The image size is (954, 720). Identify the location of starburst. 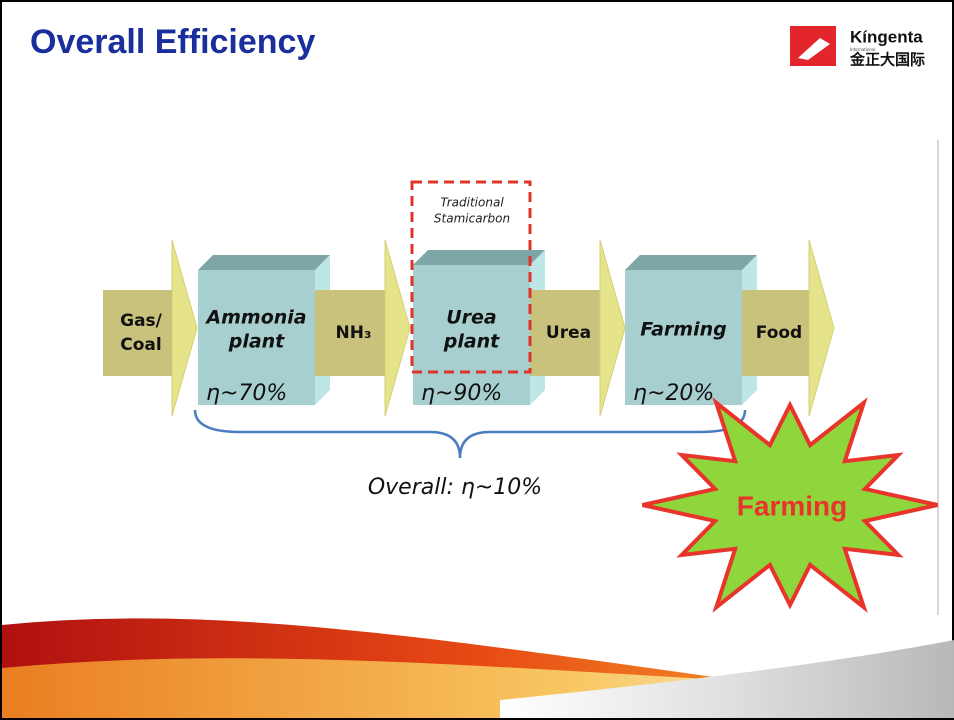
(790, 505).